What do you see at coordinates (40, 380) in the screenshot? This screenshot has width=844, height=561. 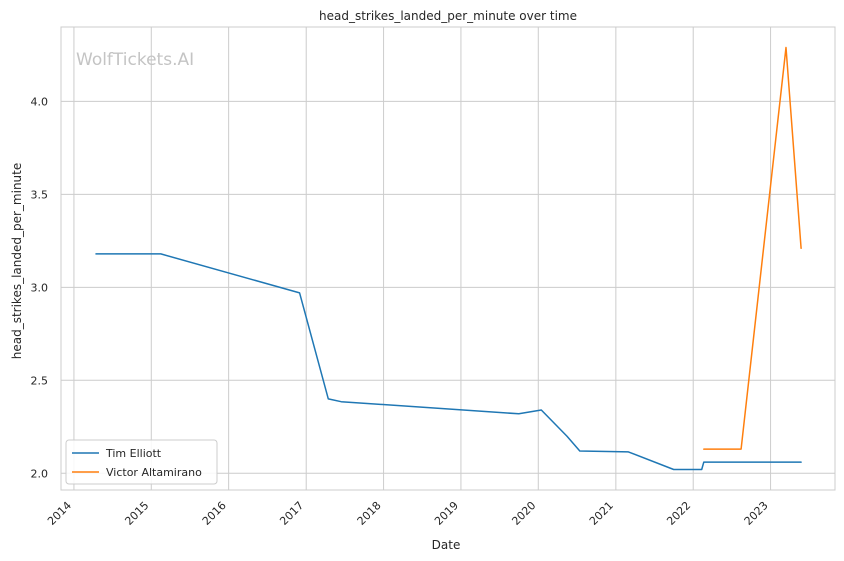 I see `y-tick-label-1: 2.5` at bounding box center [40, 380].